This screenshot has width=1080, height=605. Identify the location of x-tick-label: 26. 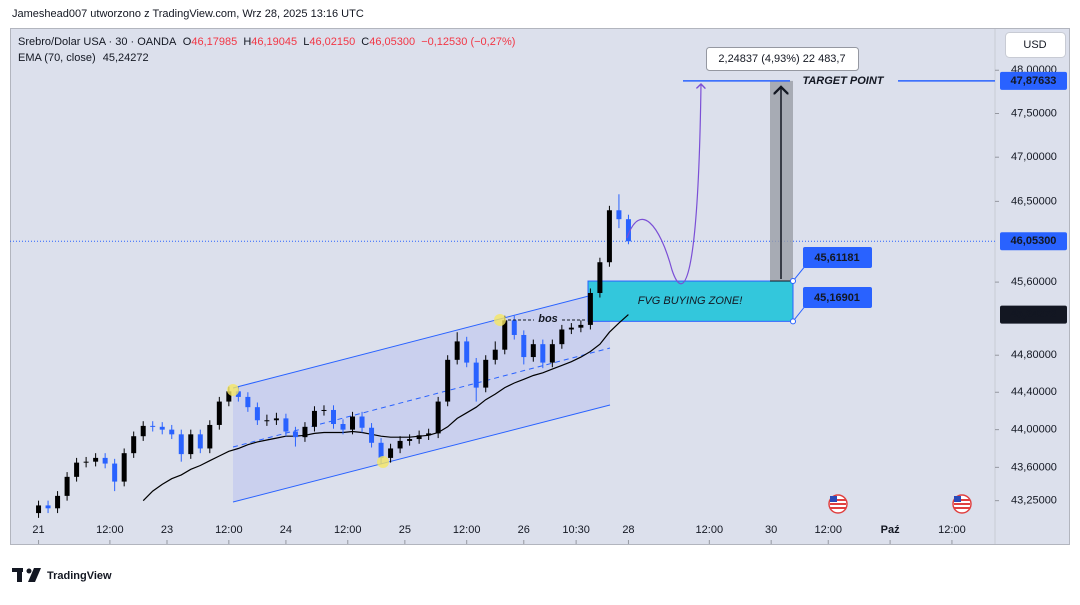
(524, 530).